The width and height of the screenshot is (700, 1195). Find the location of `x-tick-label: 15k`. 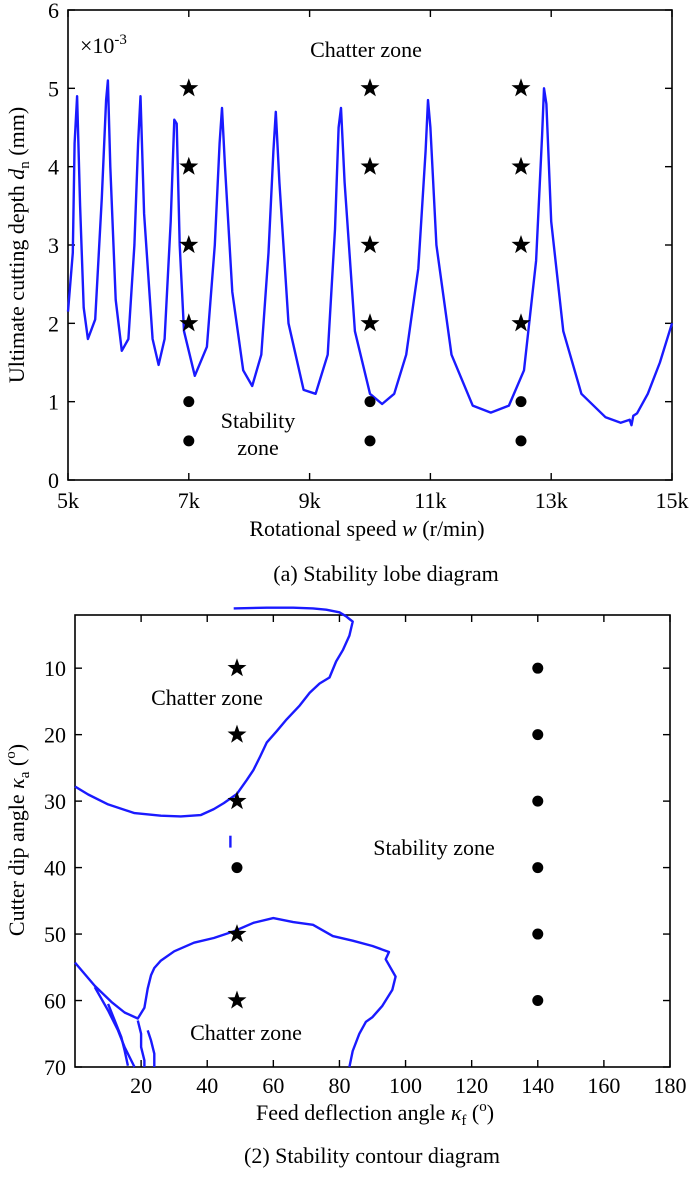

x-tick-label: 15k is located at coordinates (672, 500).